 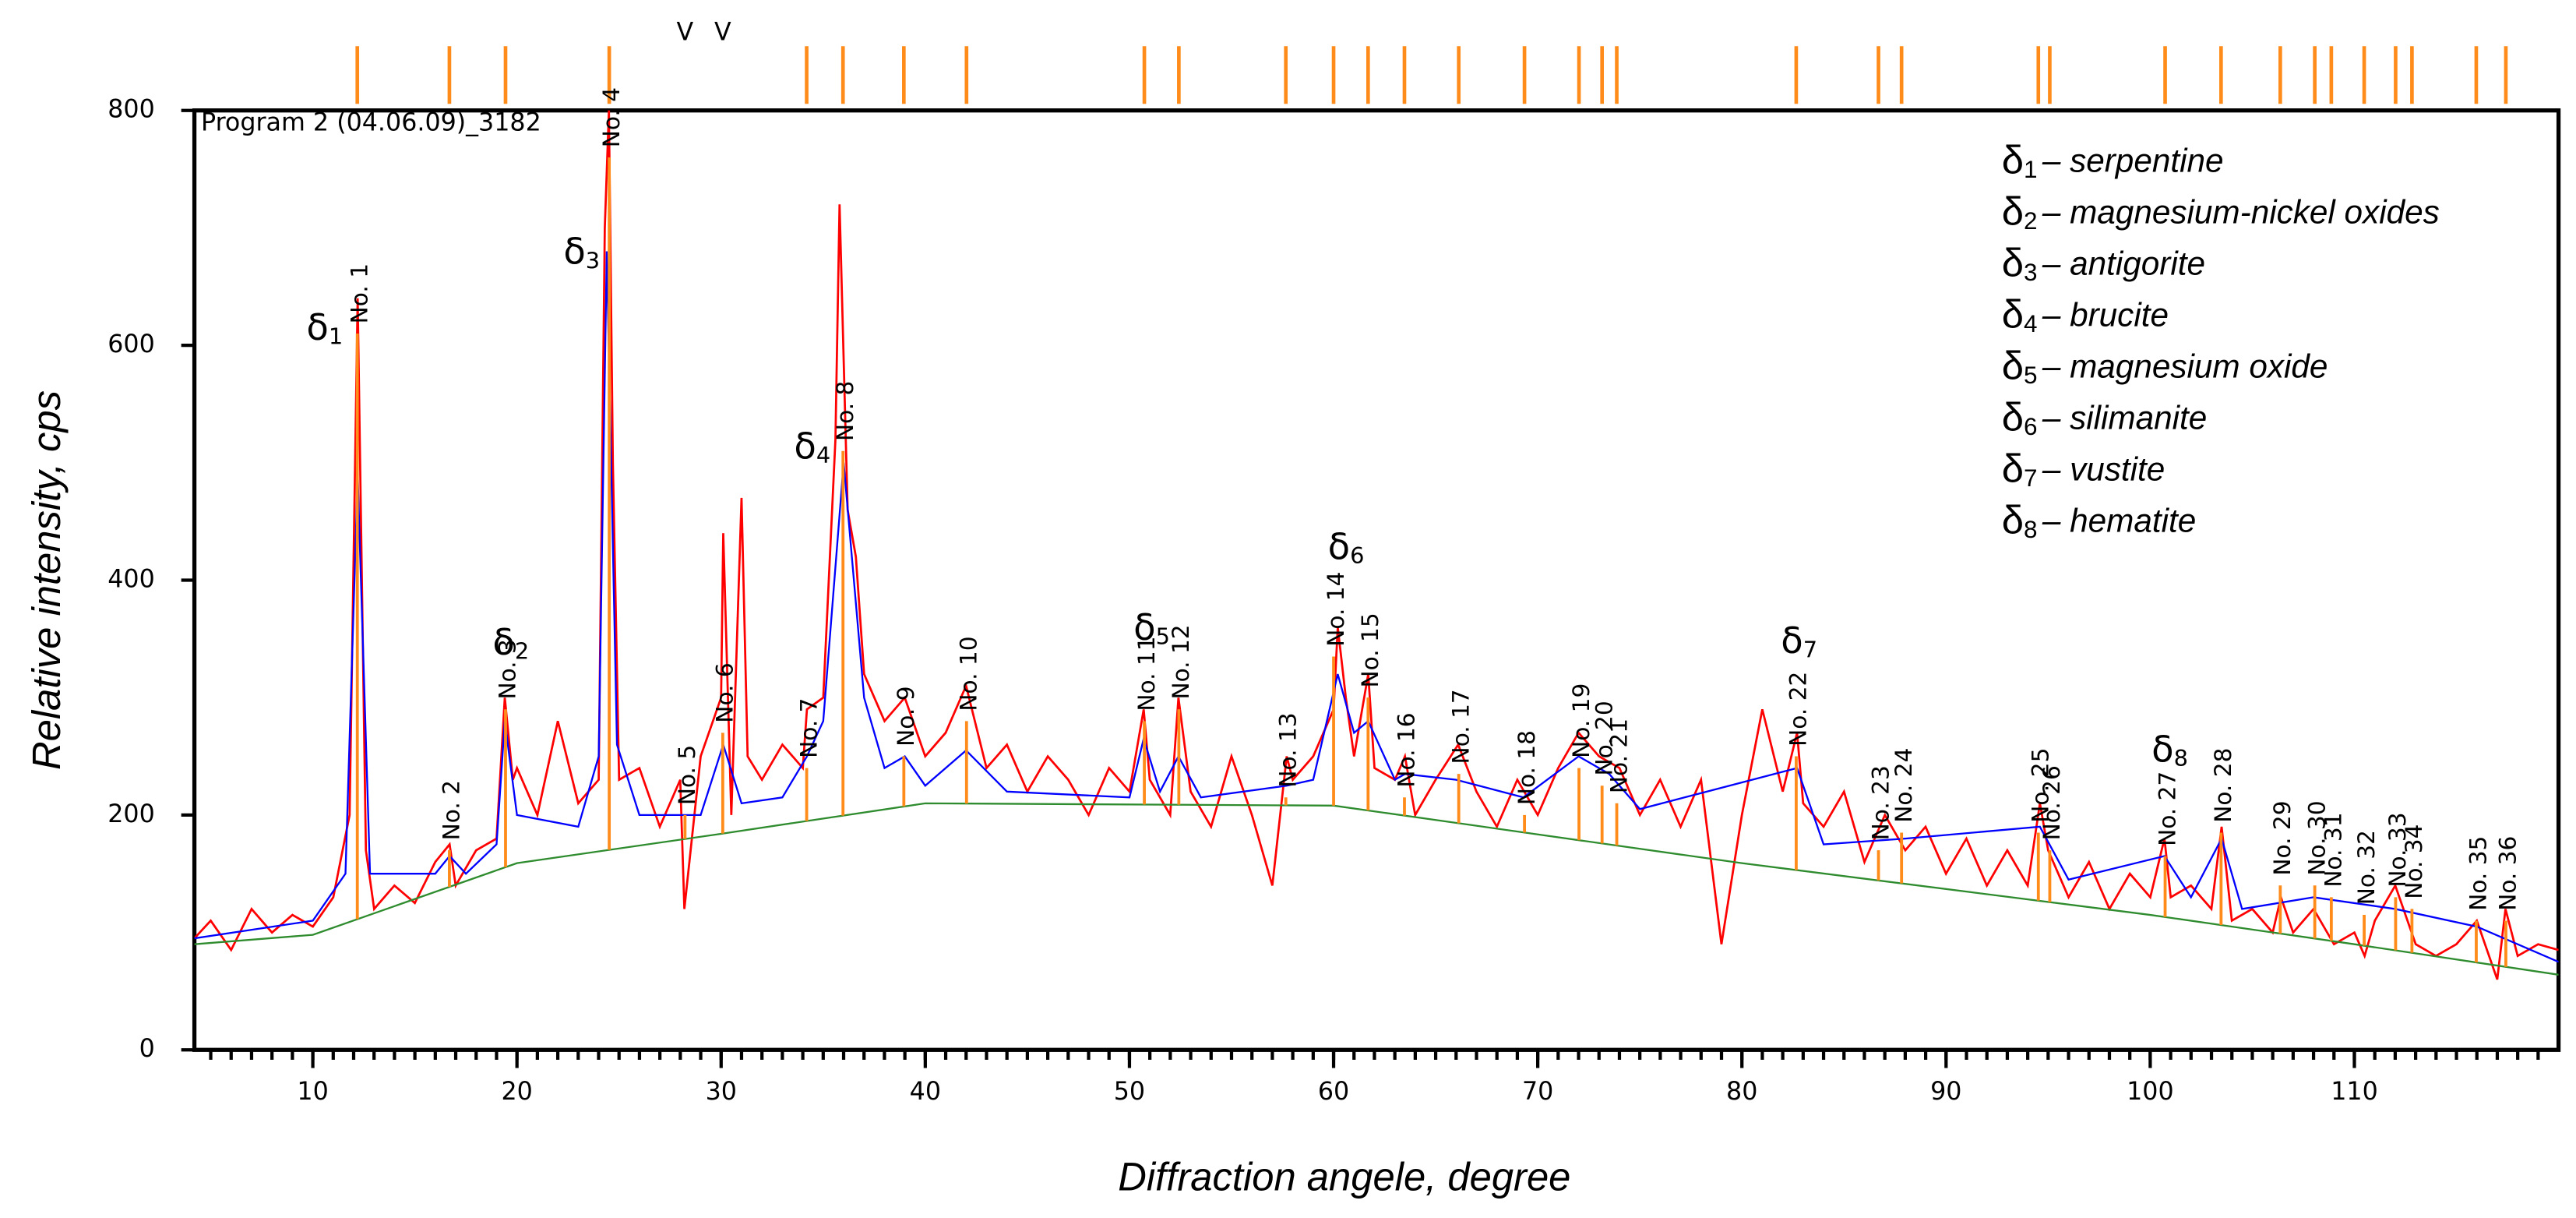 What do you see at coordinates (312, 1092) in the screenshot?
I see `x-tick-label: 10` at bounding box center [312, 1092].